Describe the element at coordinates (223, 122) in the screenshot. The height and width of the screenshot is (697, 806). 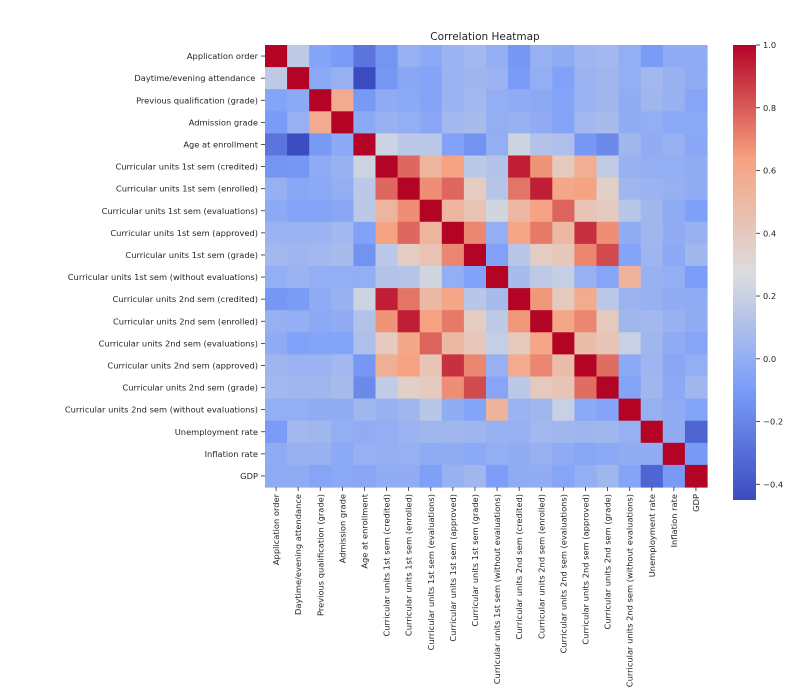
I see `y-tick-label: Admission grade` at that location.